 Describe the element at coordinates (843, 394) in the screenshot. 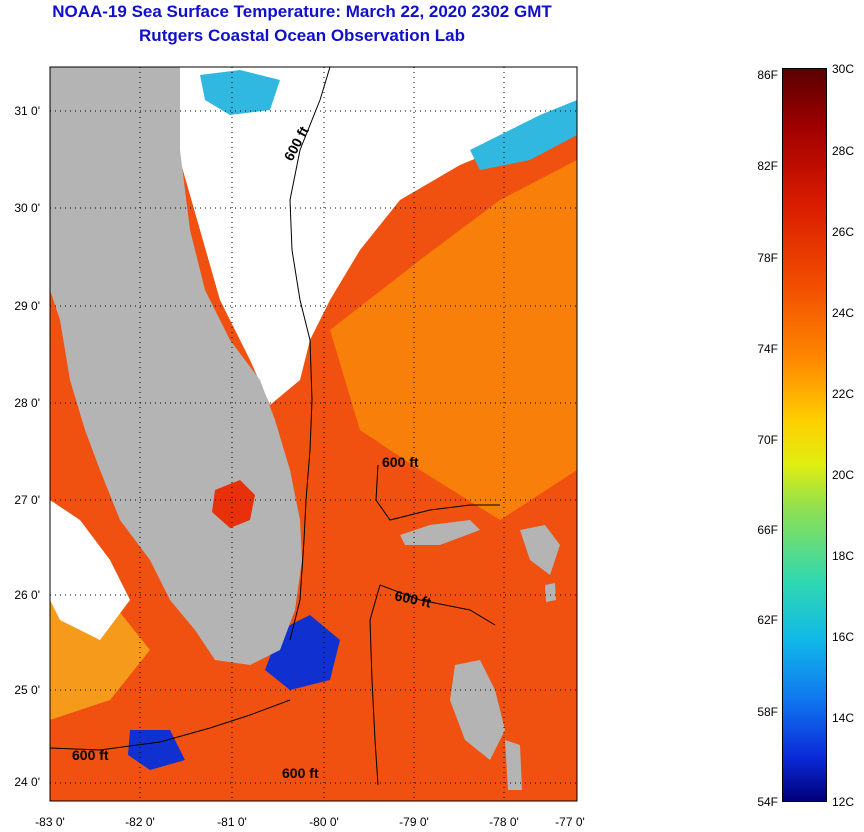

I see `colorbar-label-22c: 22C` at that location.